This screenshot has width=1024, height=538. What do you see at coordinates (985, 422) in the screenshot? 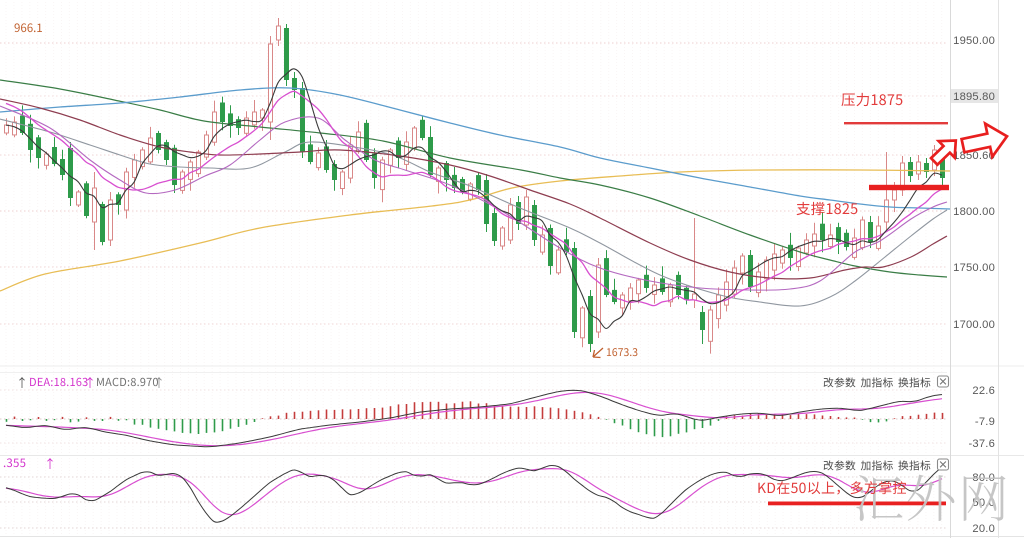
I see `svg-text: -7.9` at bounding box center [985, 422].